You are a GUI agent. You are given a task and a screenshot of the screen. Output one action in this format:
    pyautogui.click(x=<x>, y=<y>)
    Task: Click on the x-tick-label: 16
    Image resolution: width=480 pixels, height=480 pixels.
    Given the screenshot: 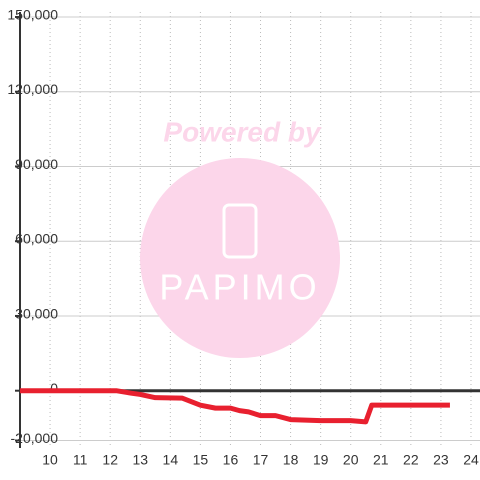 What is the action you would take?
    pyautogui.click(x=231, y=460)
    